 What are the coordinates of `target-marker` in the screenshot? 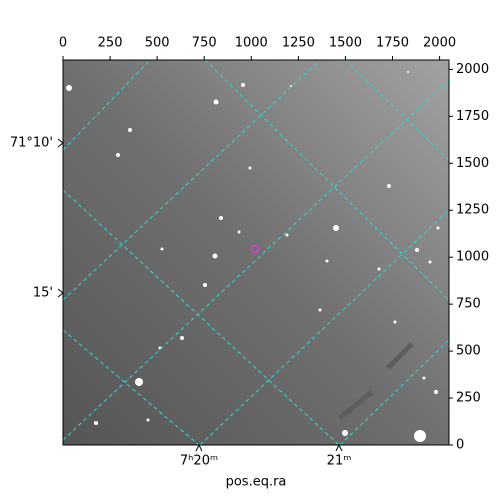 It's located at (255, 249).